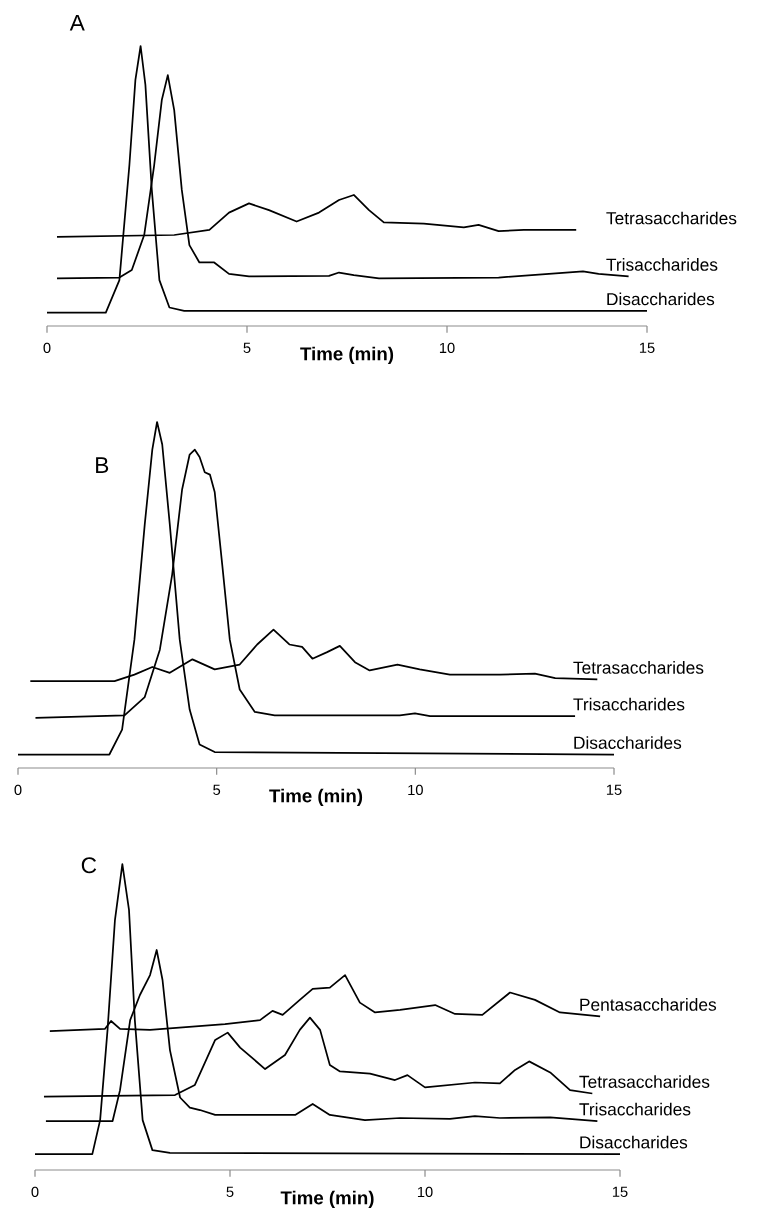 Image resolution: width=768 pixels, height=1217 pixels. I want to click on series-label: Pentasaccharides, so click(648, 1004).